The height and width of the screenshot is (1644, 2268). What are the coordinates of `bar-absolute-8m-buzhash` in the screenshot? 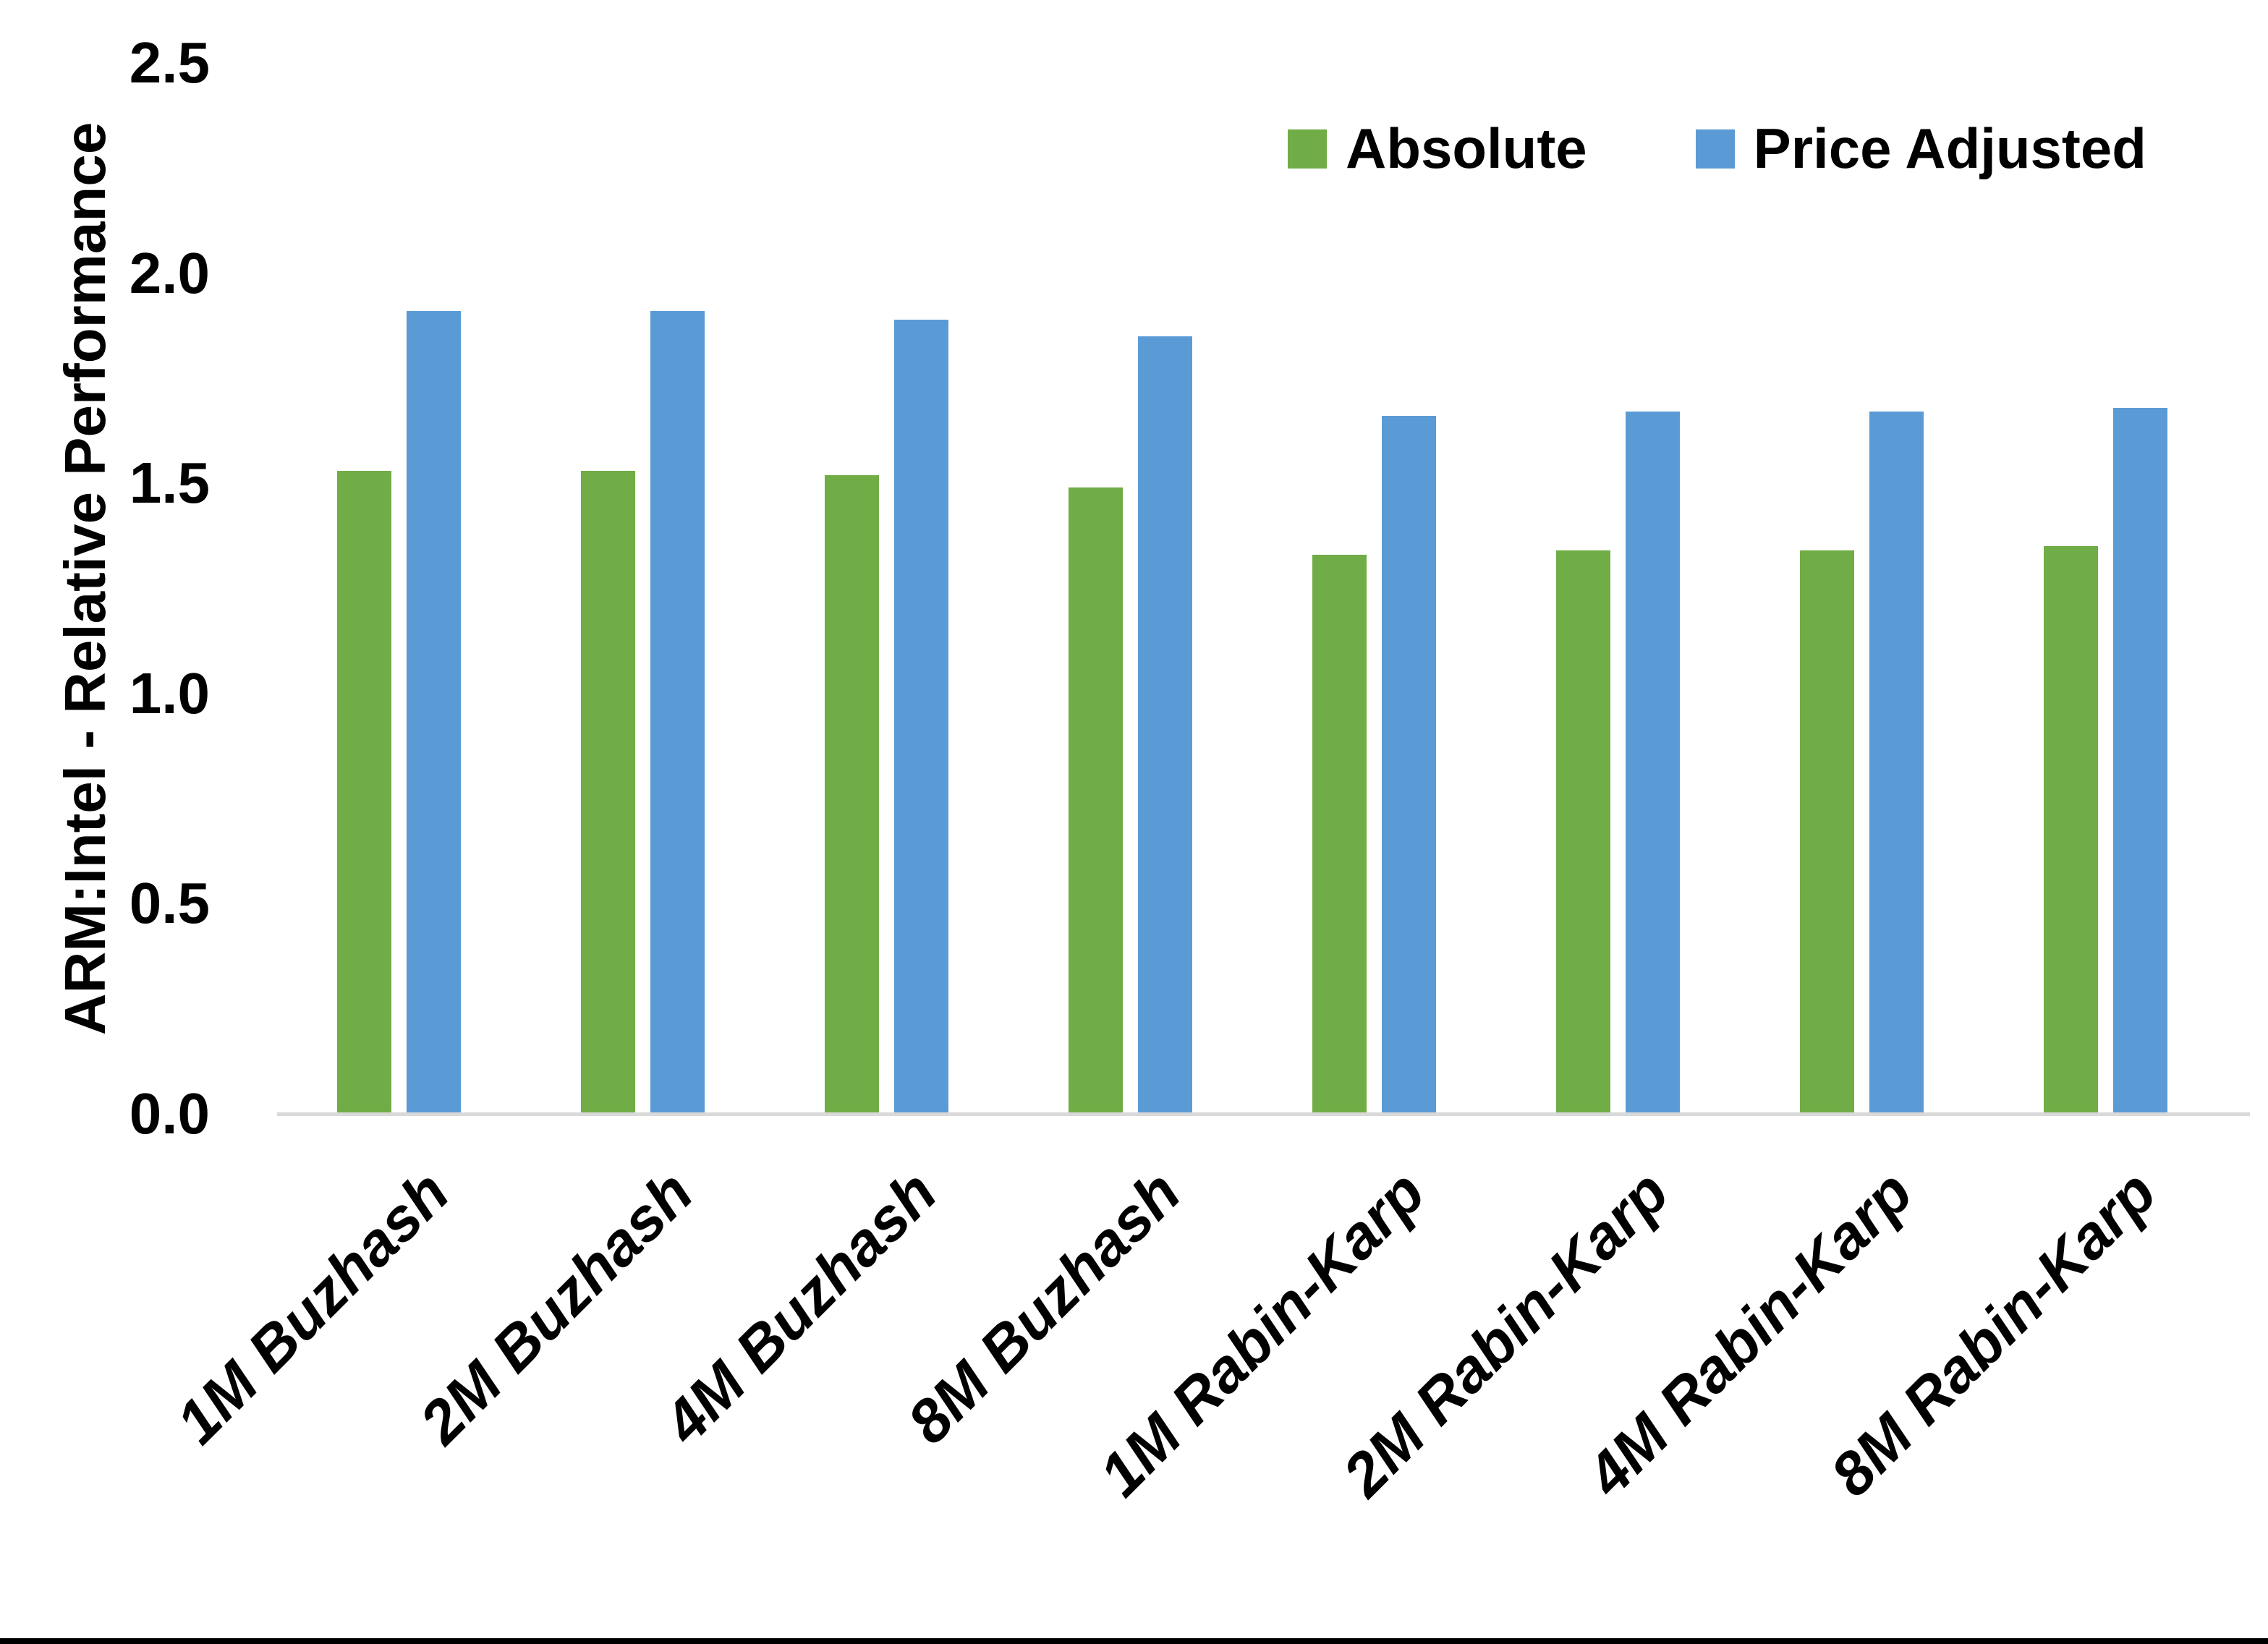 It's located at (1096, 800).